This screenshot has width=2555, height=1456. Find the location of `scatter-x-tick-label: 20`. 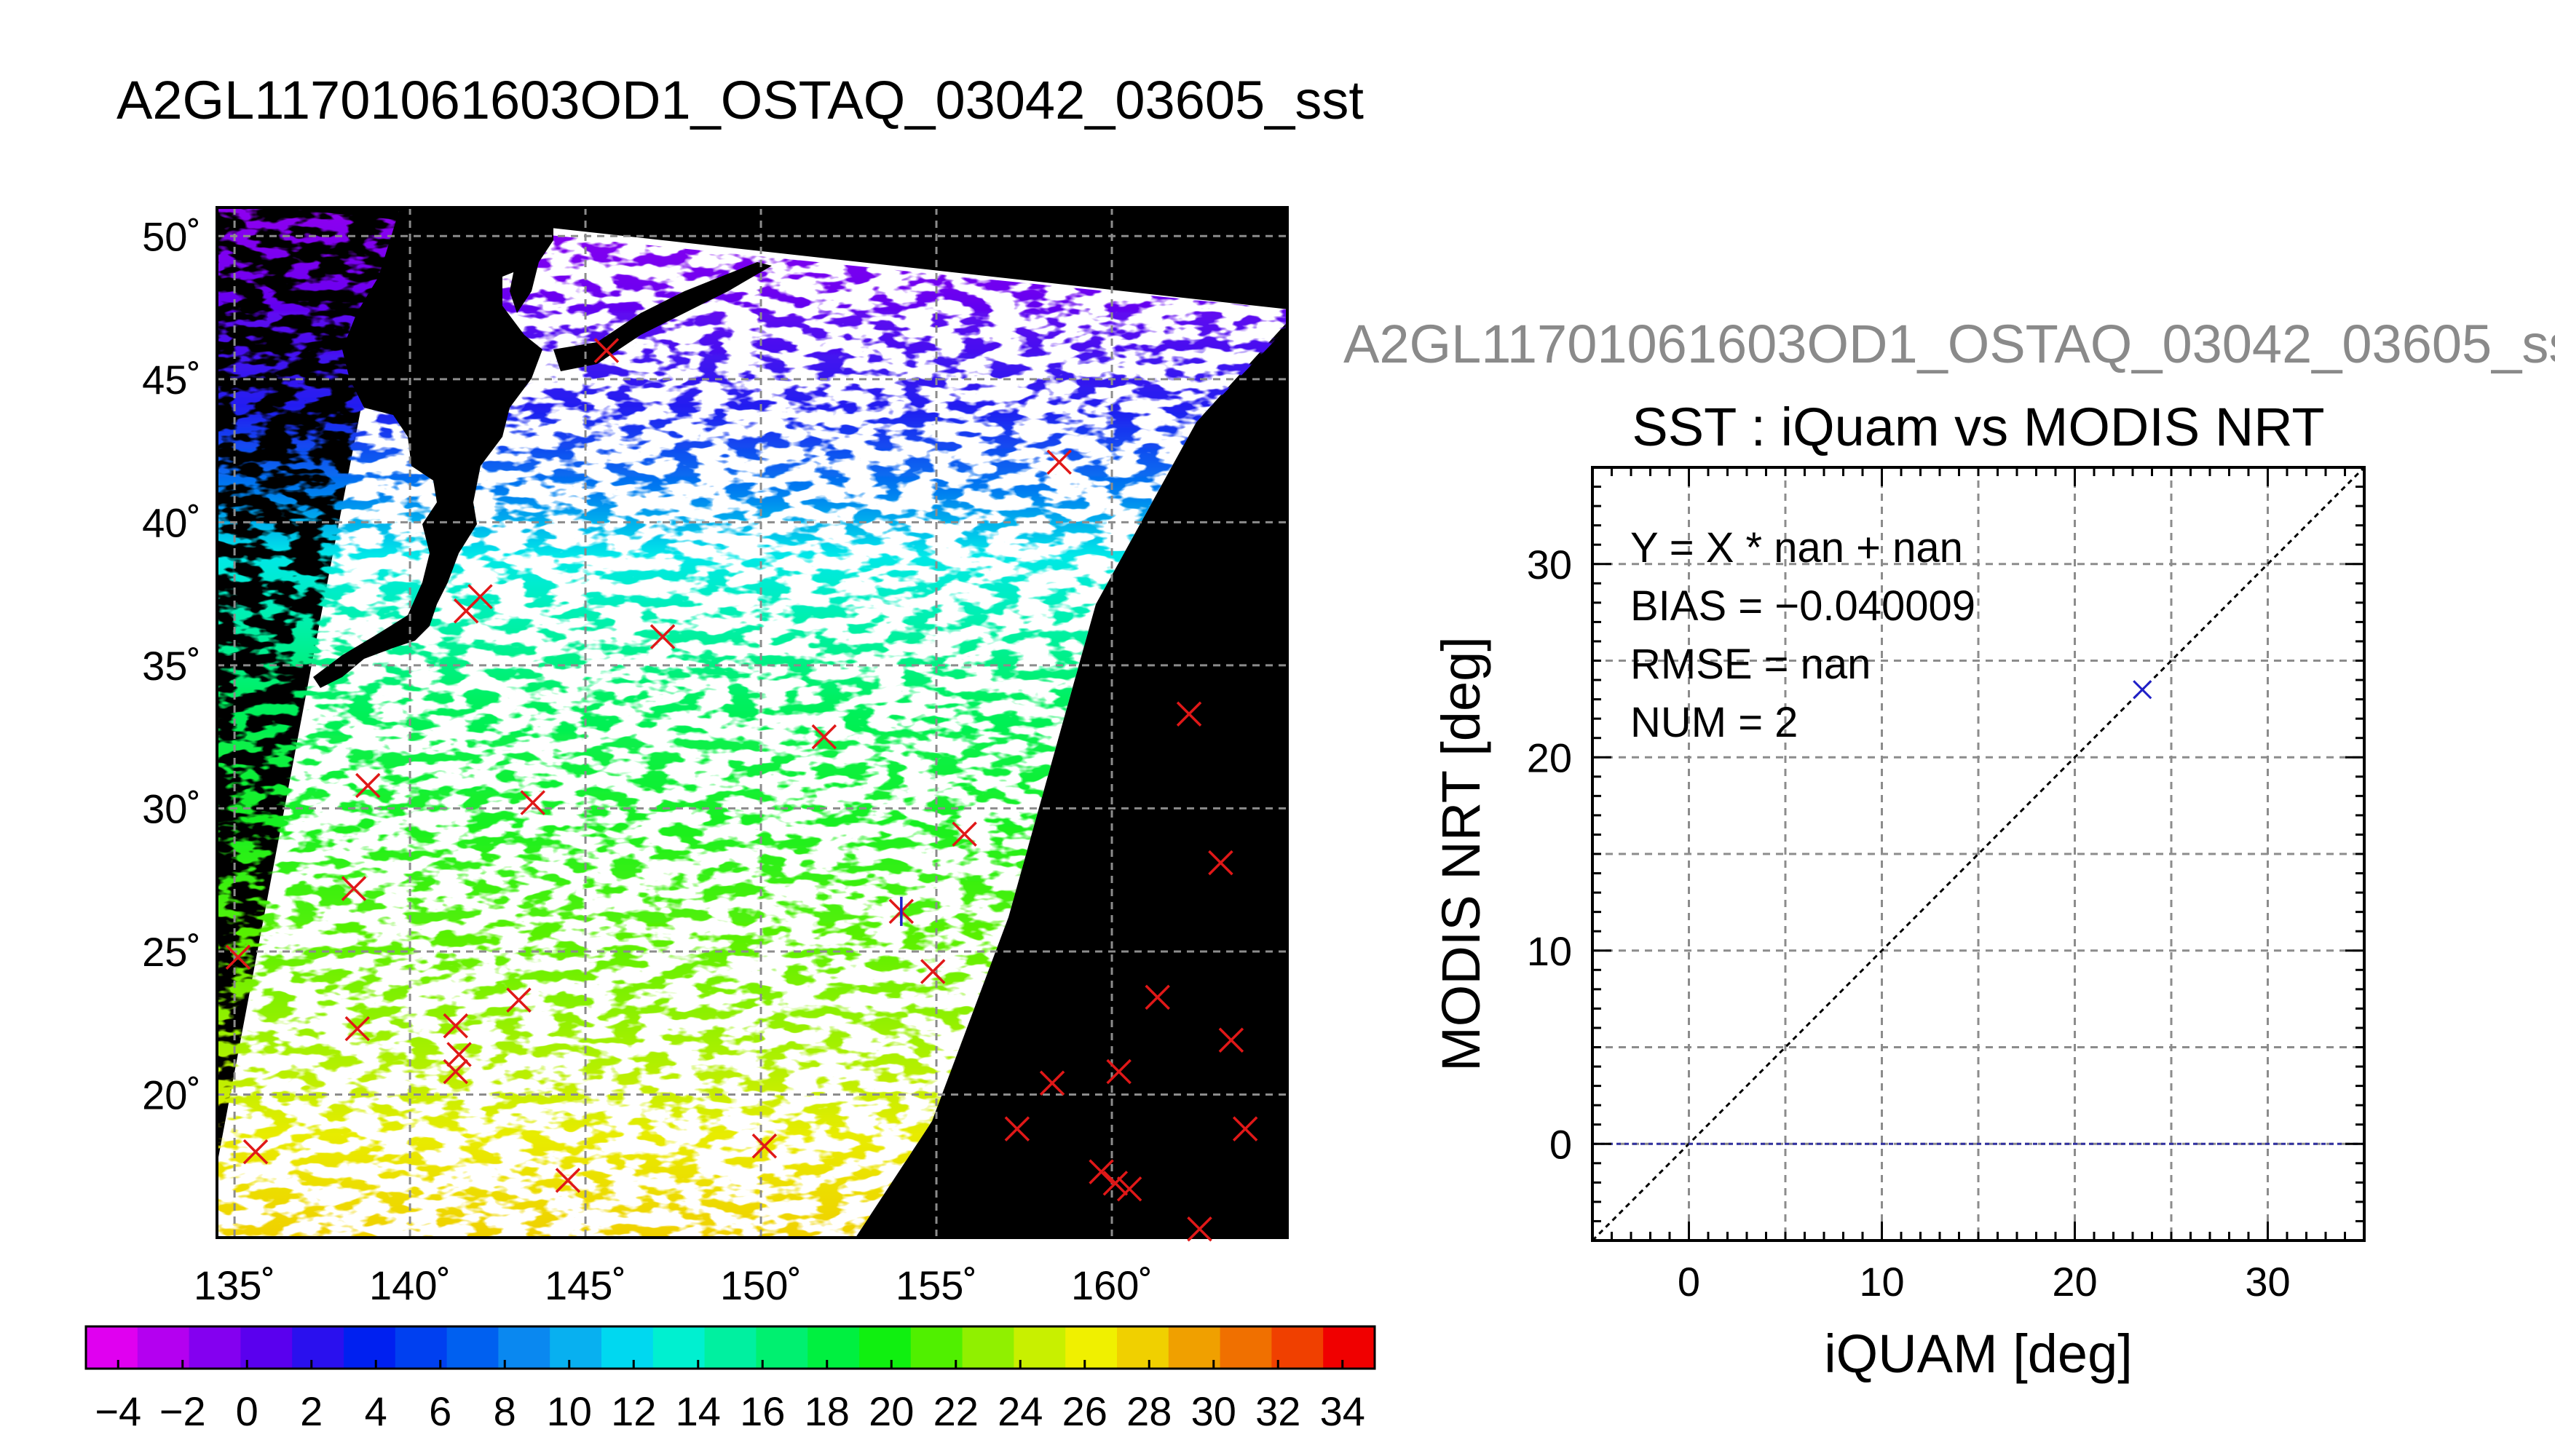

scatter-x-tick-label: 20 is located at coordinates (2074, 1282).